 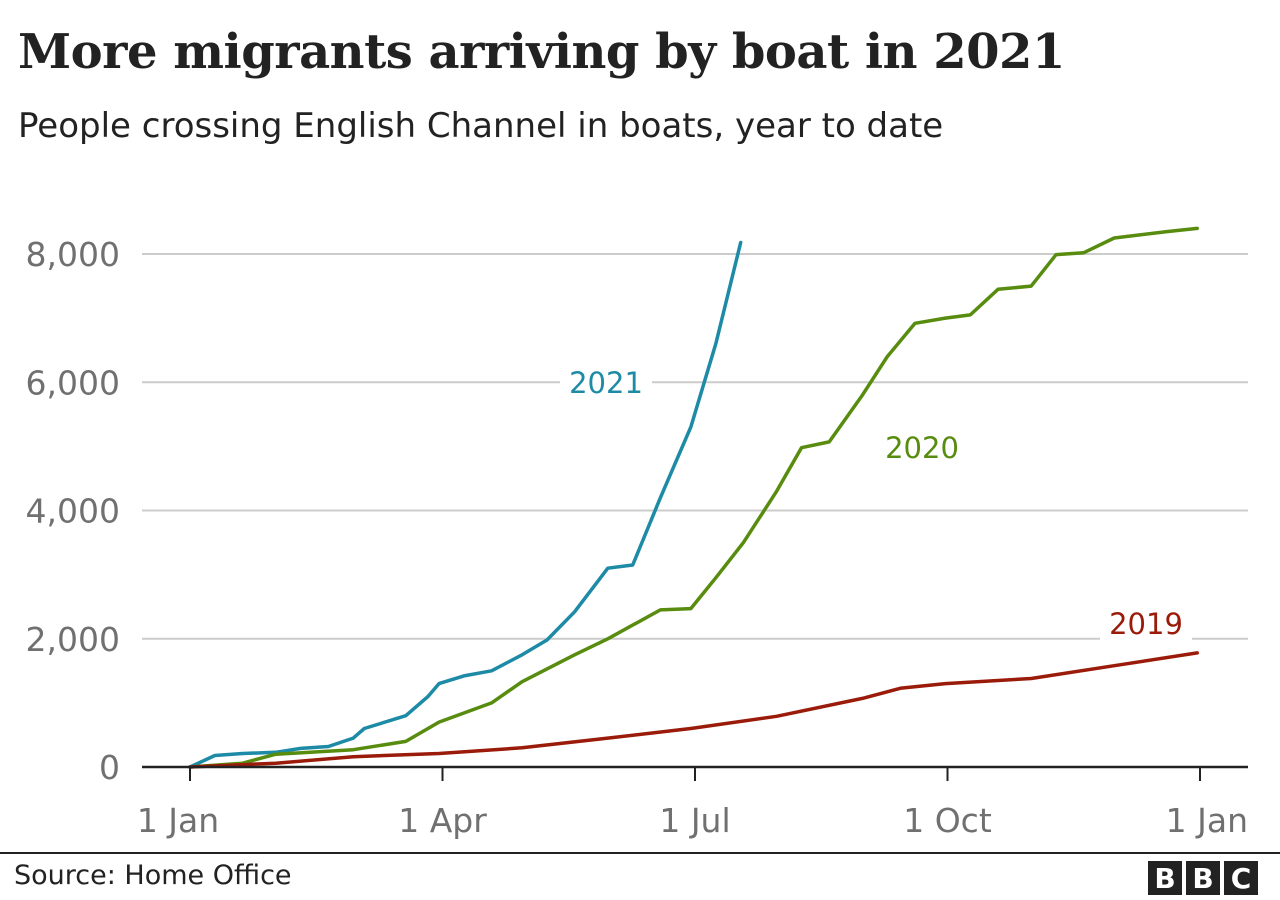 I want to click on bbc-logo: B B C, so click(x=1203, y=878).